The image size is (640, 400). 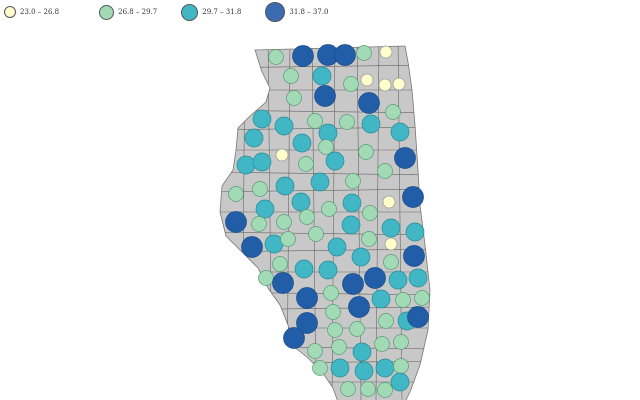 I want to click on legend-label: 31.8 – 37.0, so click(x=309, y=12).